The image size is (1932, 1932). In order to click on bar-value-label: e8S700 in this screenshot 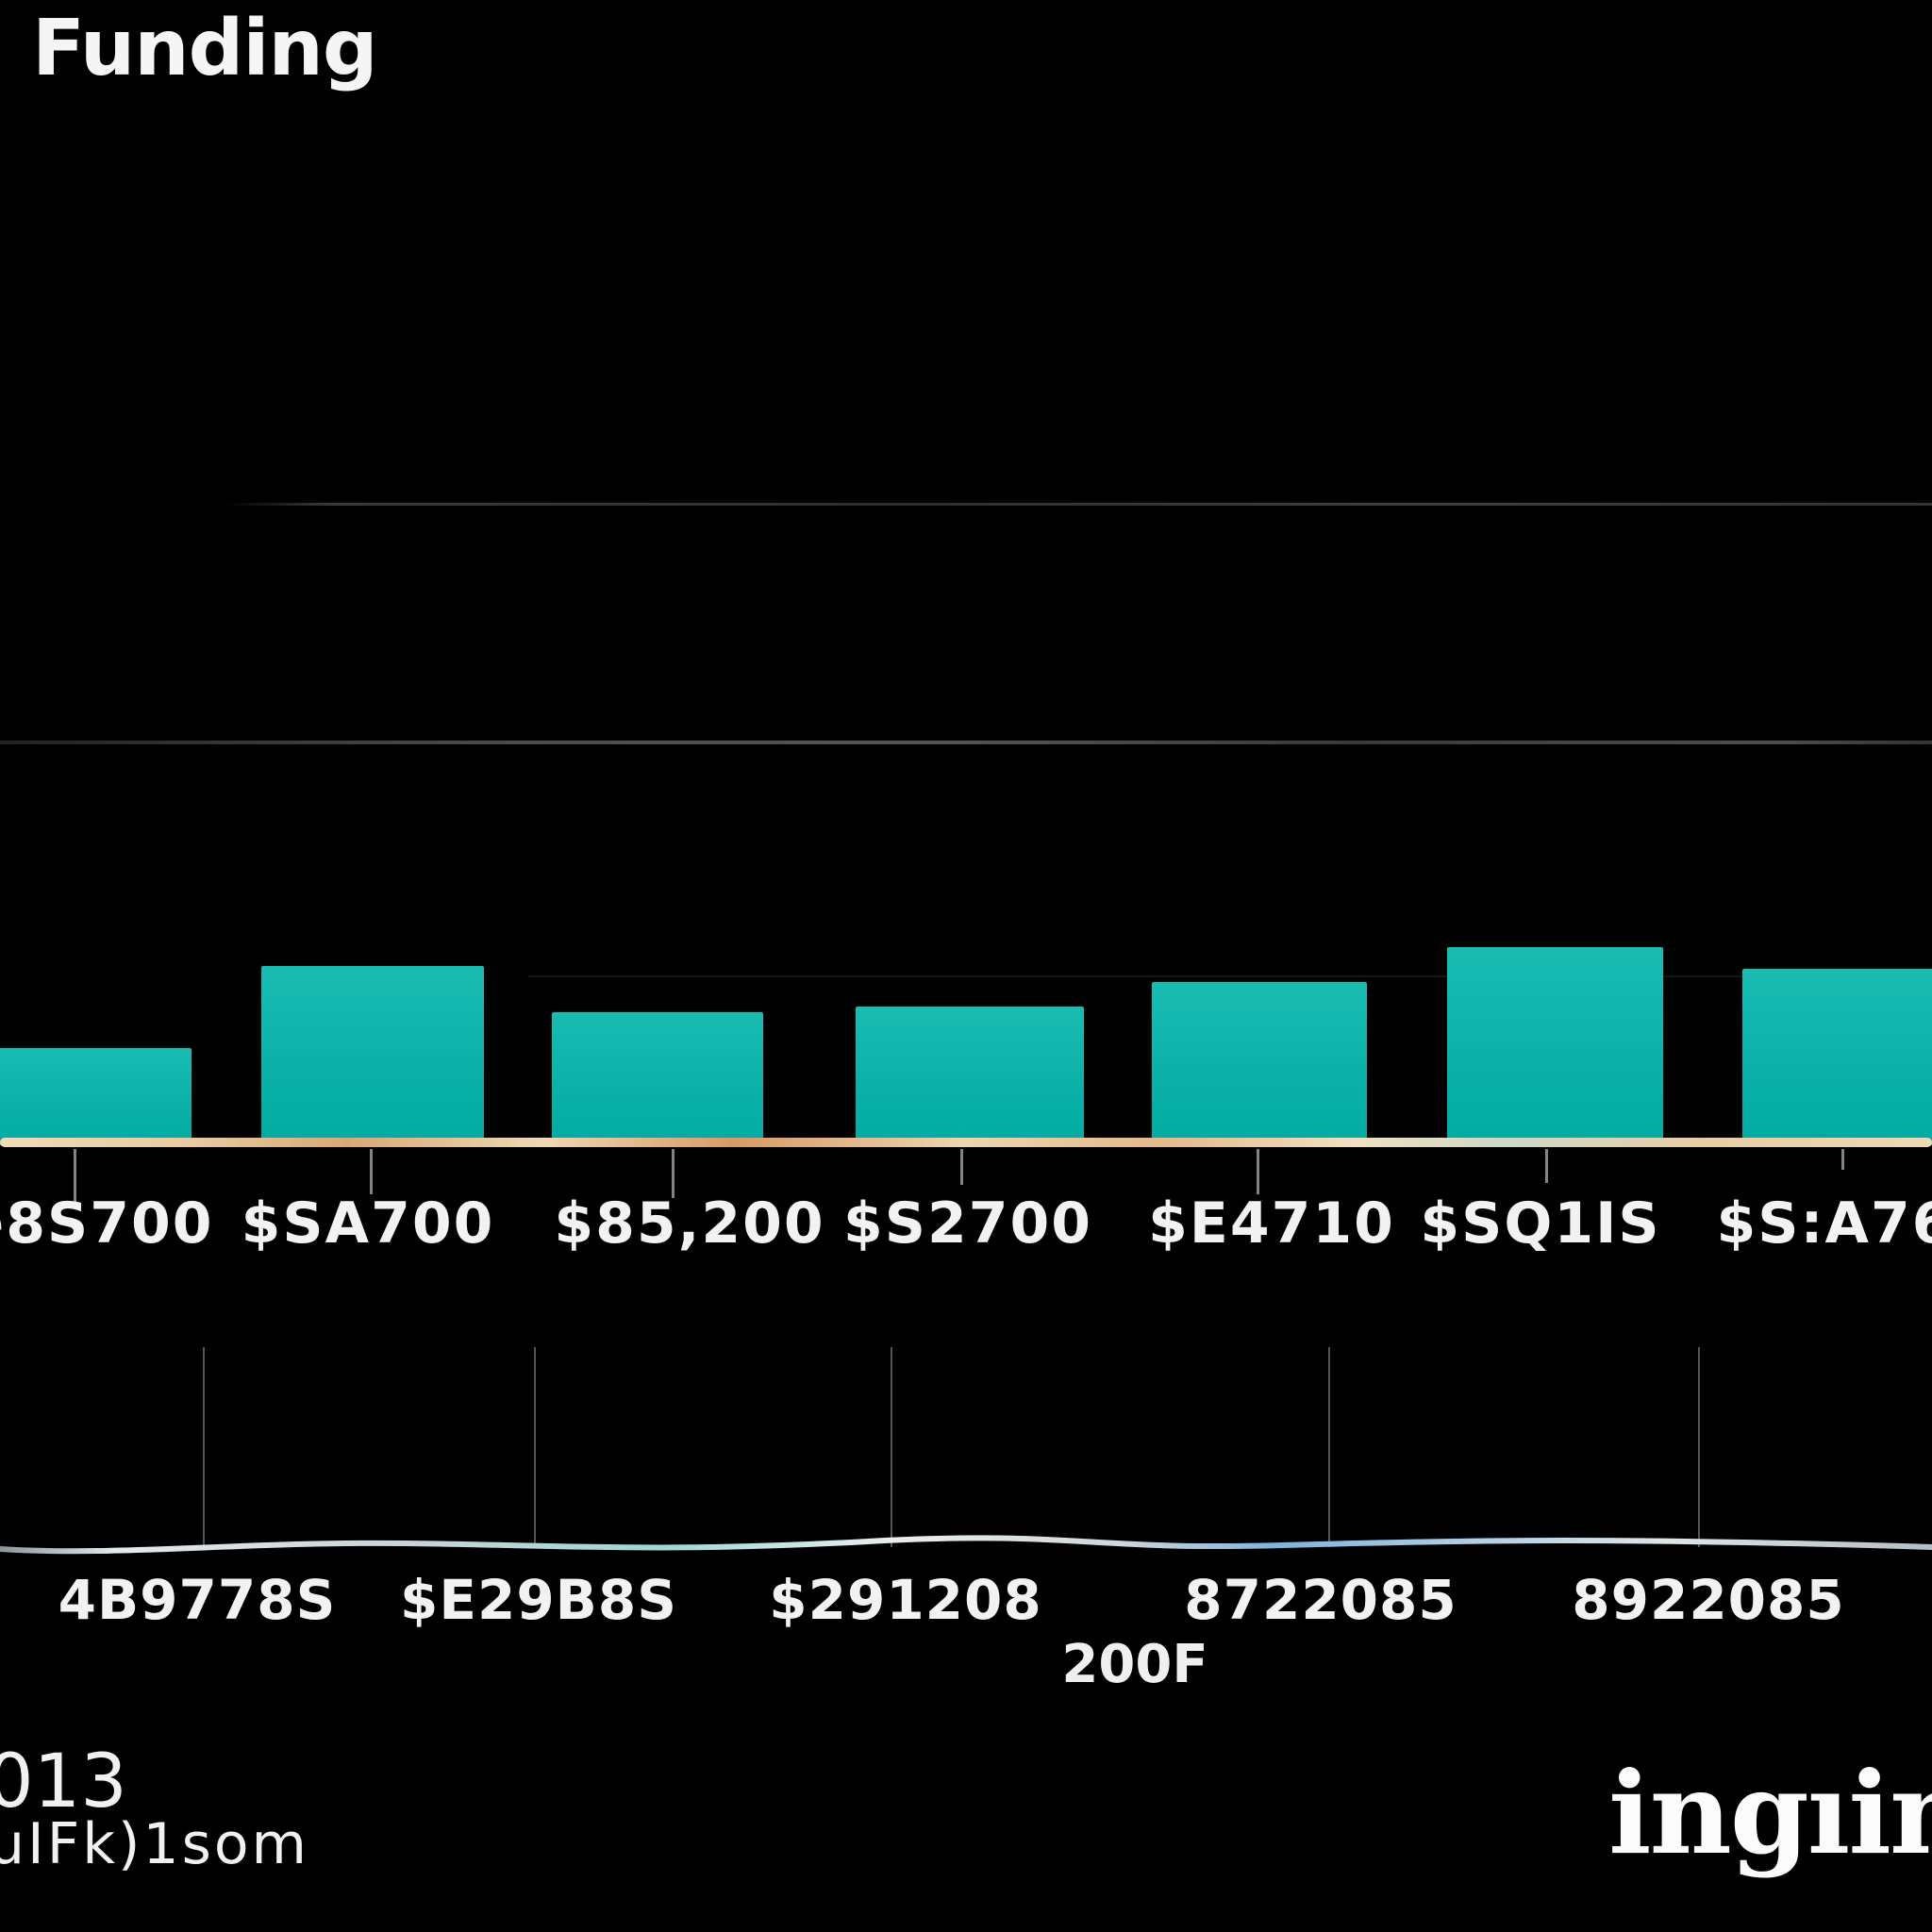, I will do `click(107, 1224)`.